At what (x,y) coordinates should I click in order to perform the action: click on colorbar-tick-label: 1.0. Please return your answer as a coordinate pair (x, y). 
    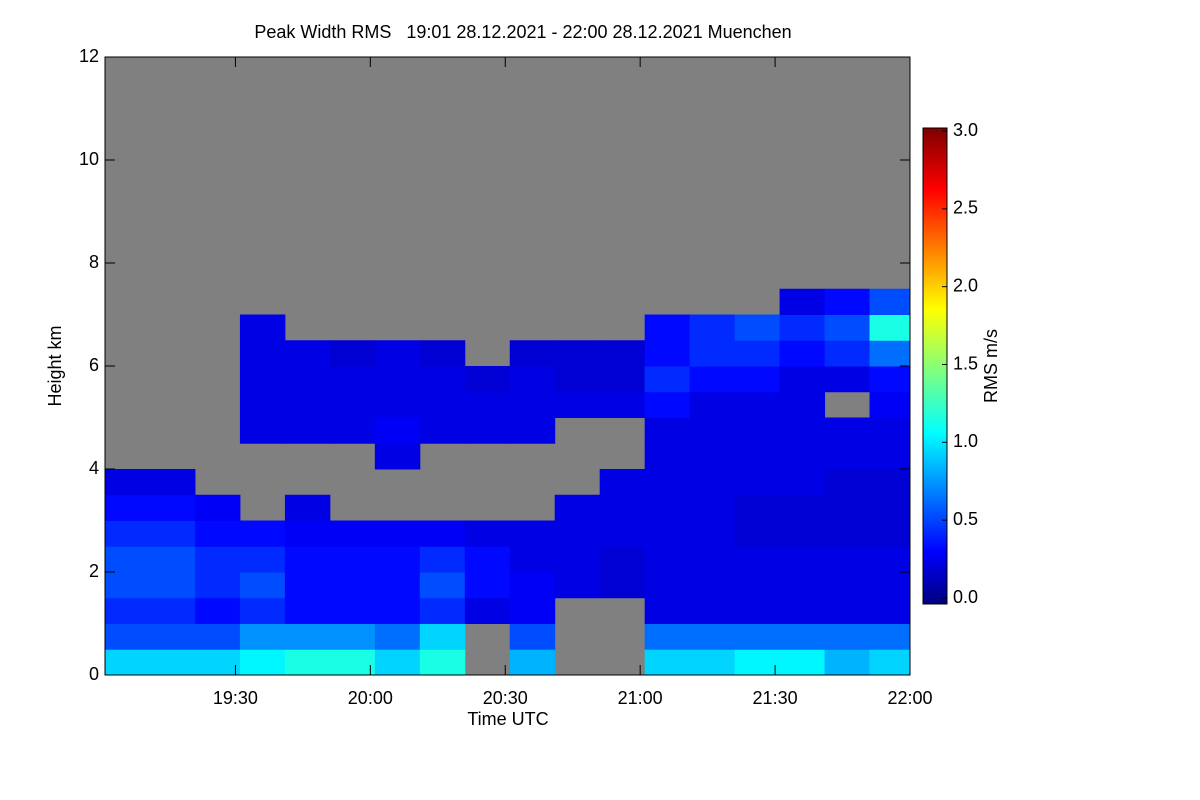
    Looking at the image, I should click on (965, 441).